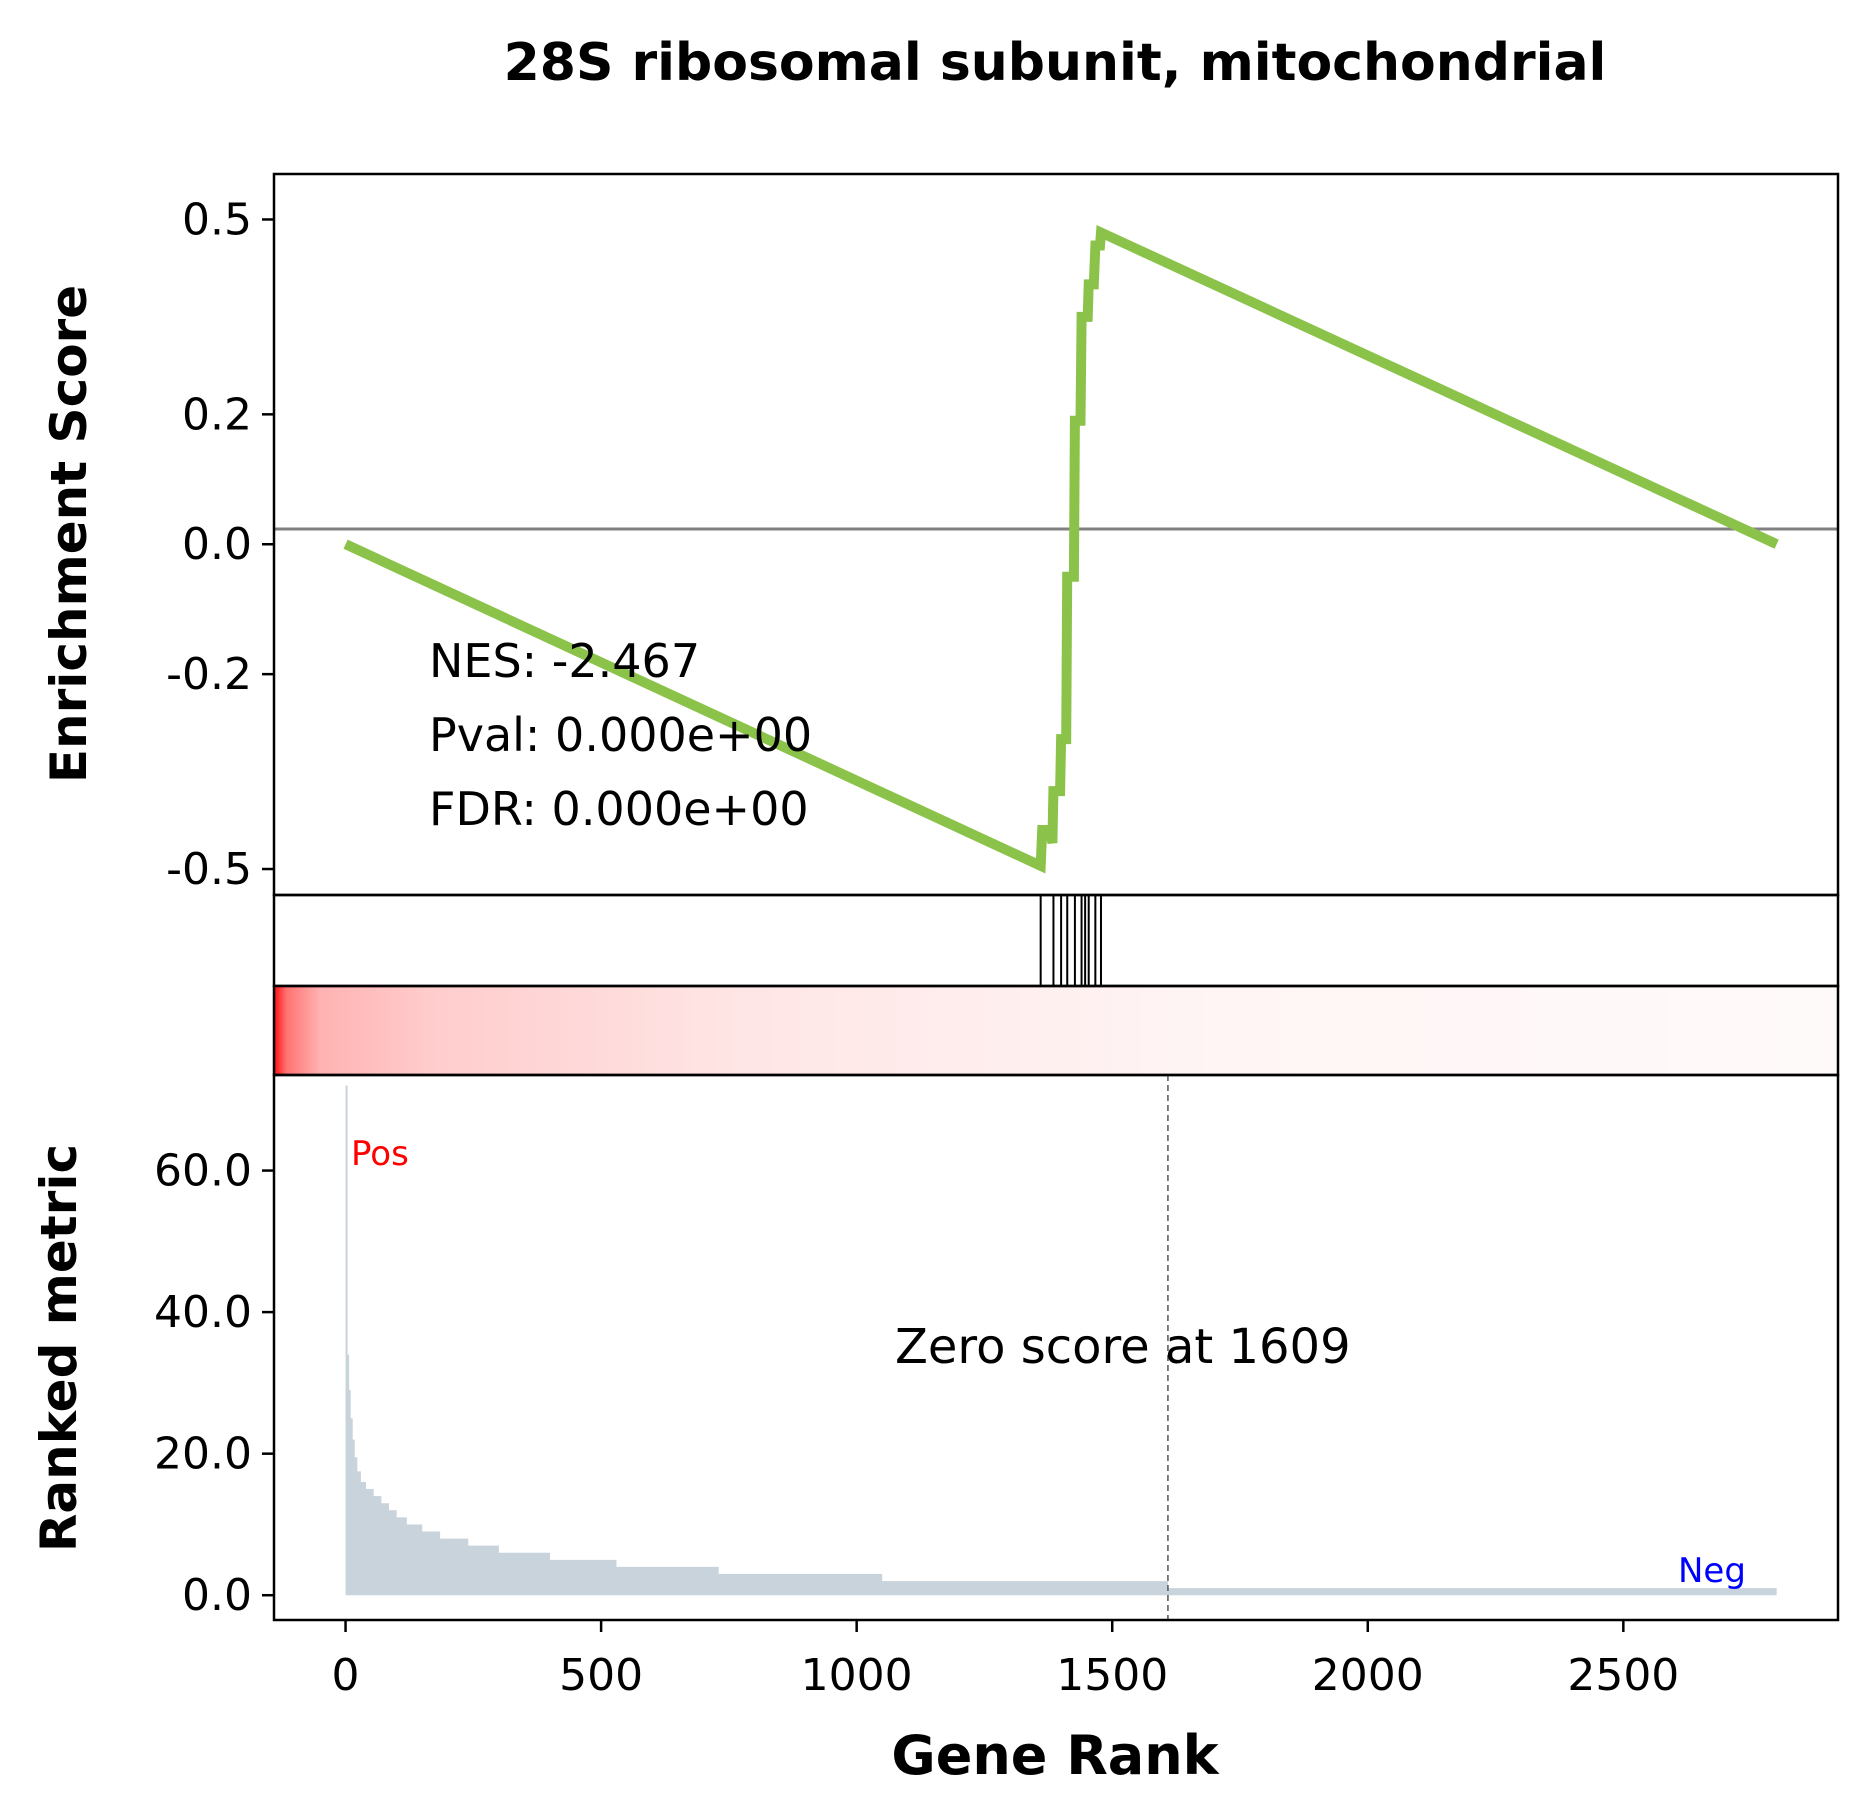 The image size is (1861, 1812). What do you see at coordinates (217, 414) in the screenshot?
I see `es-y-tick-label: 0.2` at bounding box center [217, 414].